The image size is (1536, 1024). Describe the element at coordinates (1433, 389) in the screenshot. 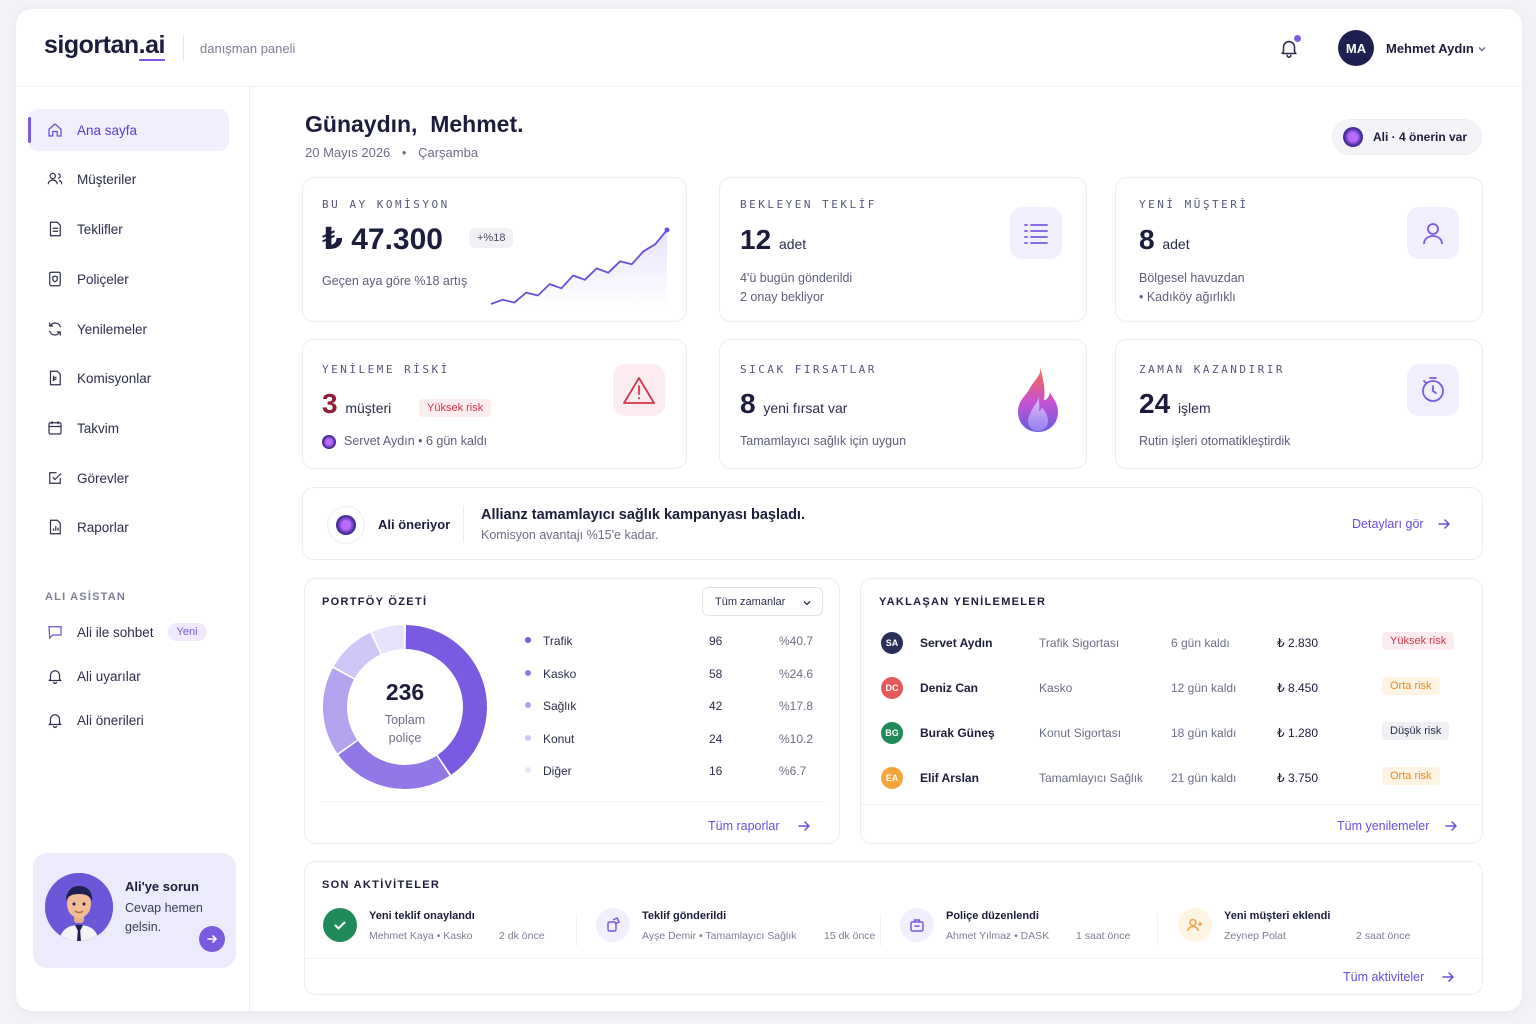

I see `timer-icon` at that location.